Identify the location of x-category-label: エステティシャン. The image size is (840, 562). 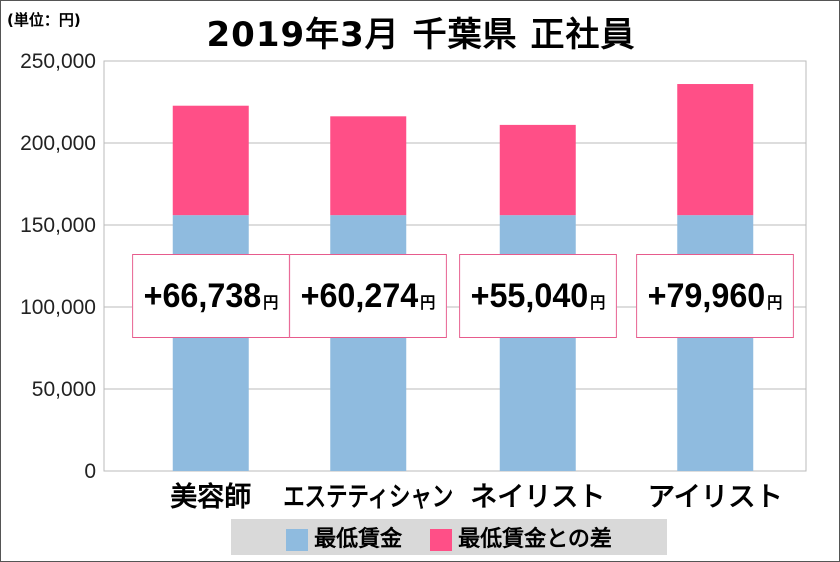
(368, 497).